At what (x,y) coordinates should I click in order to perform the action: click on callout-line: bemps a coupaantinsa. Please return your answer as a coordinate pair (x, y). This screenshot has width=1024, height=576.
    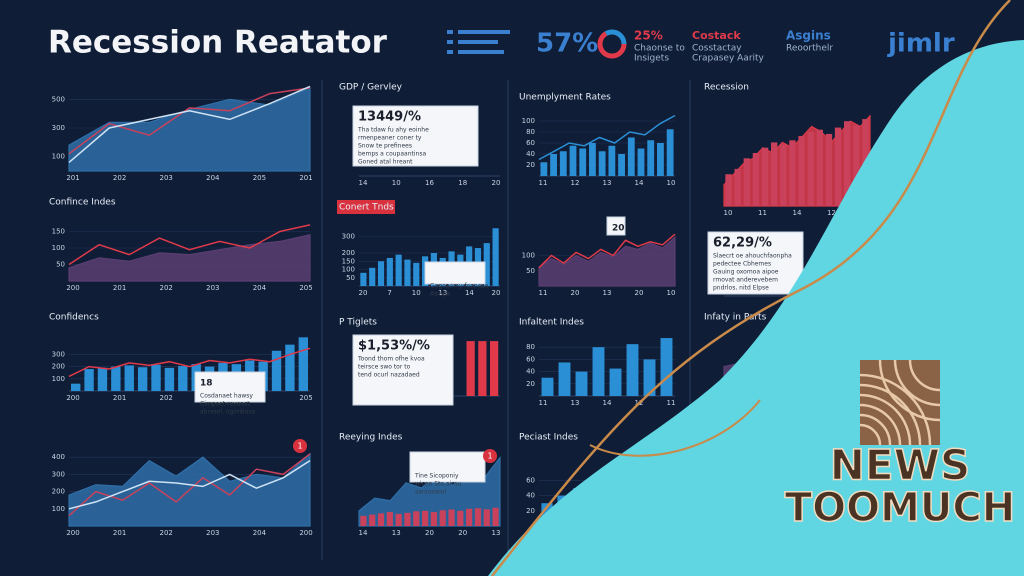
    Looking at the image, I should click on (392, 154).